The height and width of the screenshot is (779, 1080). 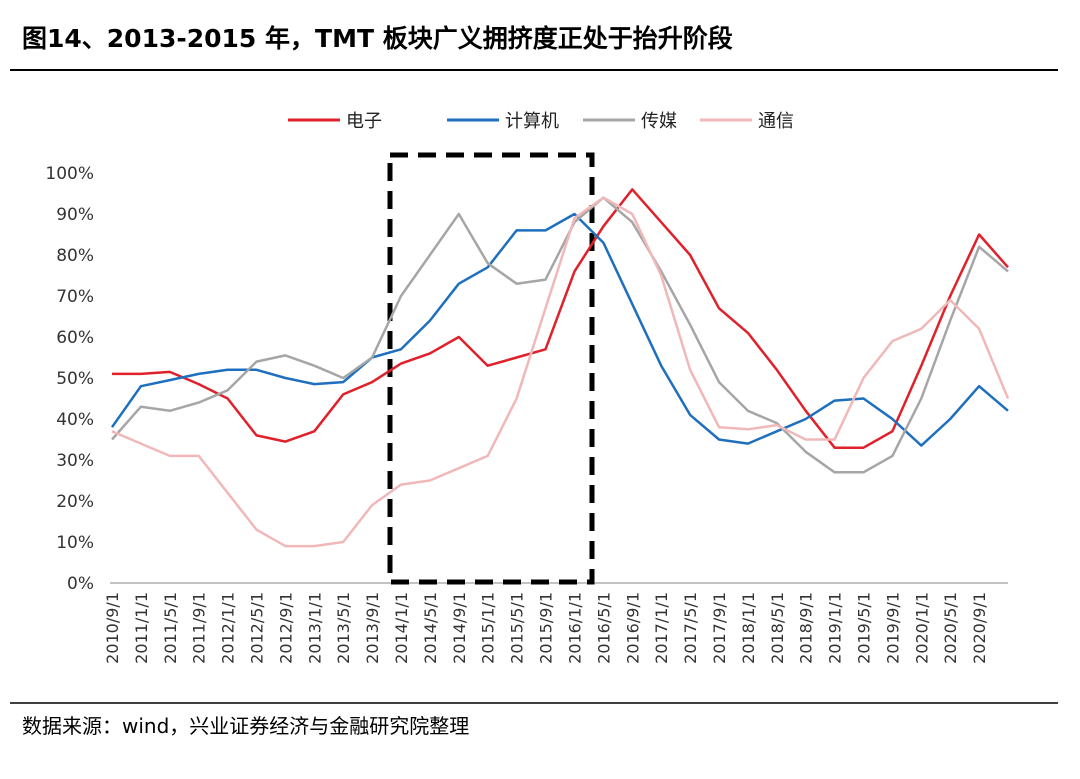 I want to click on x-tick-label: 2017/9/1, so click(x=719, y=628).